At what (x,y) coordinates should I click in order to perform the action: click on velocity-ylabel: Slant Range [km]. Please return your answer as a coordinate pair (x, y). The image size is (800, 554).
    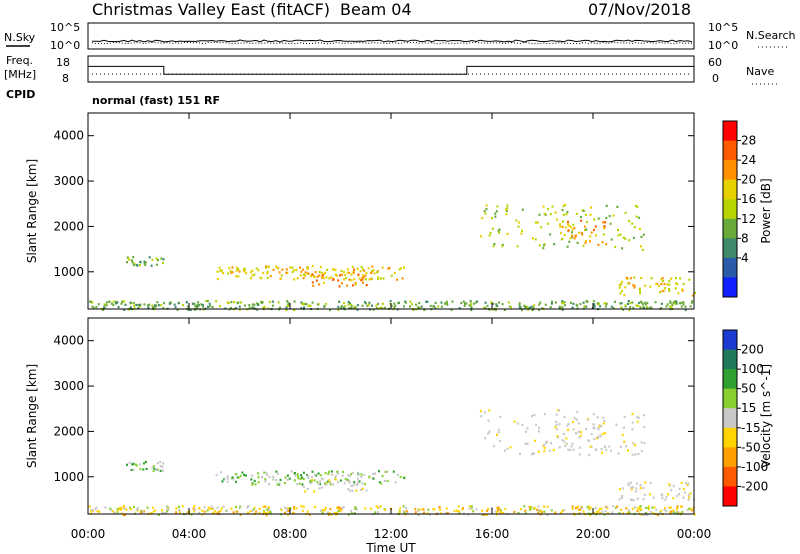
    Looking at the image, I should click on (32, 416).